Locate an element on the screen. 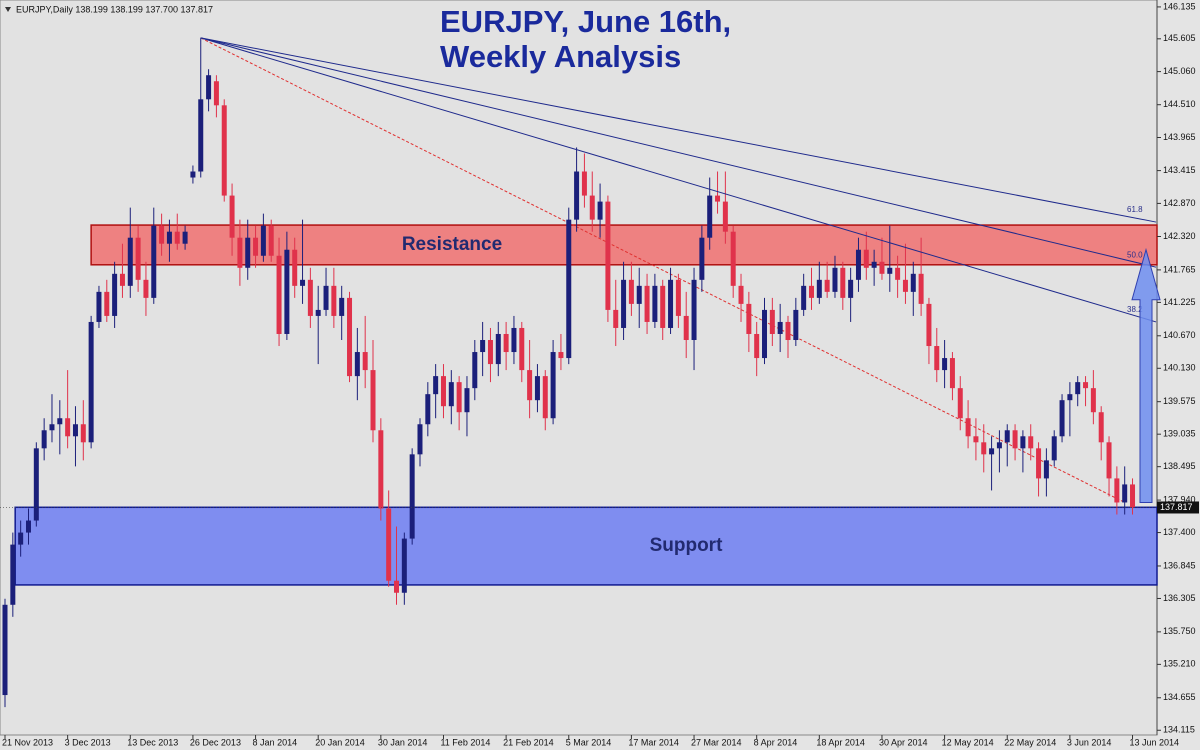 Image resolution: width=1200 pixels, height=750 pixels. chart-title: EURJPY, June 16th, is located at coordinates (585, 21).